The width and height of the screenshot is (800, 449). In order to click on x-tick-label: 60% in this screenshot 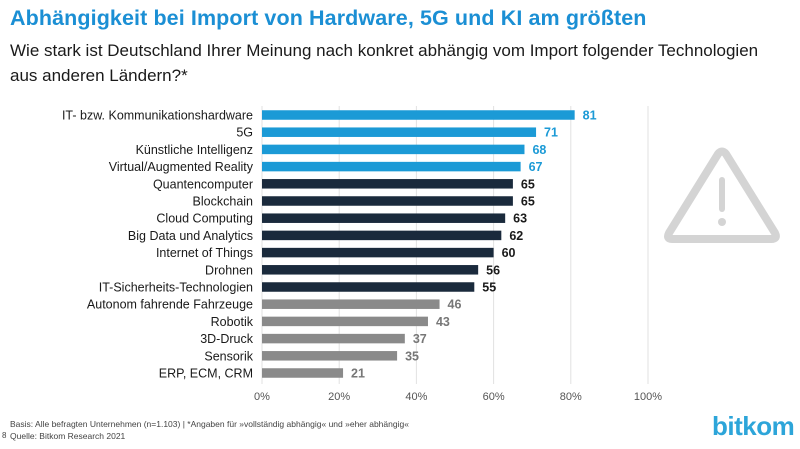, I will do `click(494, 397)`.